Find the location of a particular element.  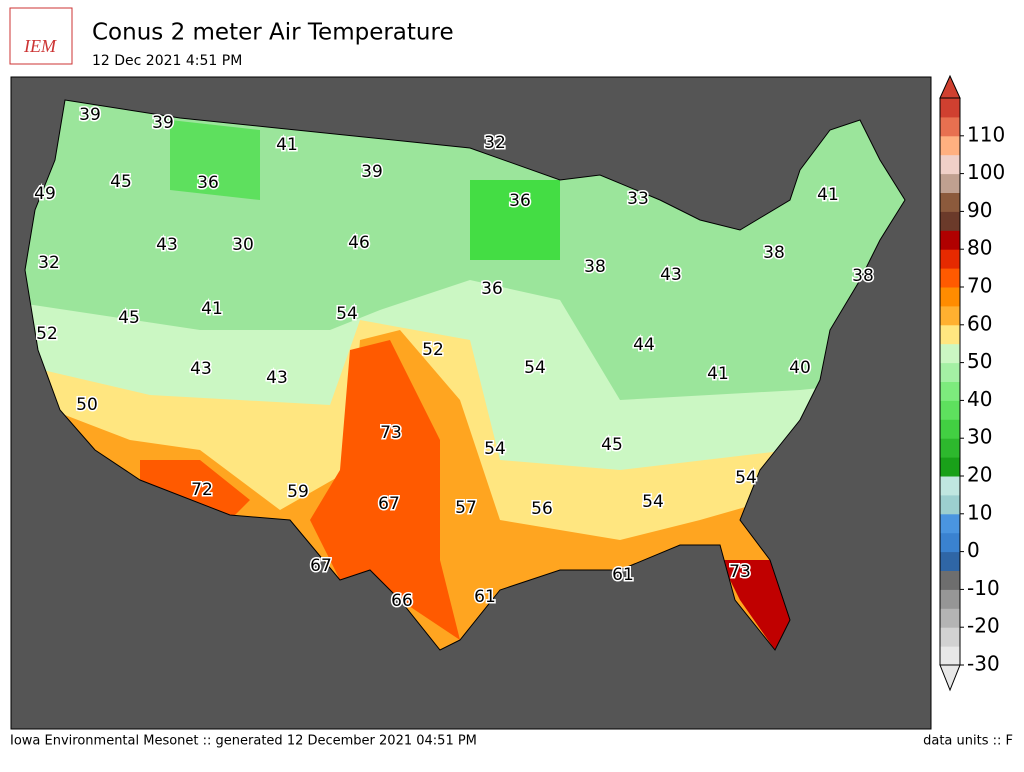

colorbar-tick-label: 90 is located at coordinates (979, 210).